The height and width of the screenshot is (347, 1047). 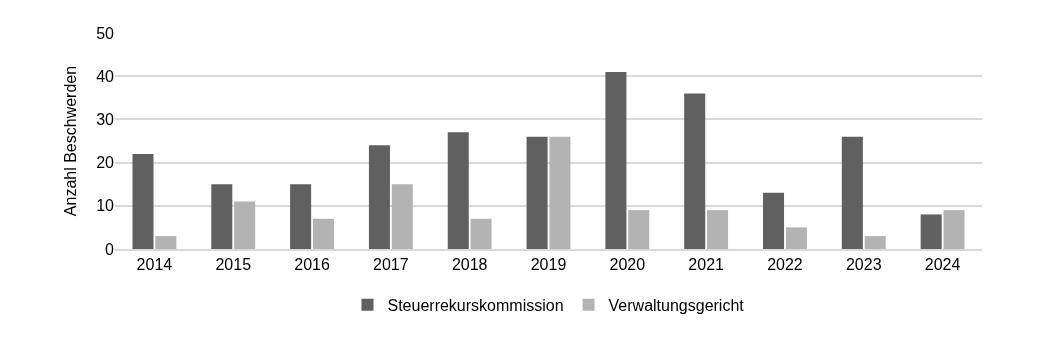 I want to click on y-tick-label: 50, so click(x=105, y=33).